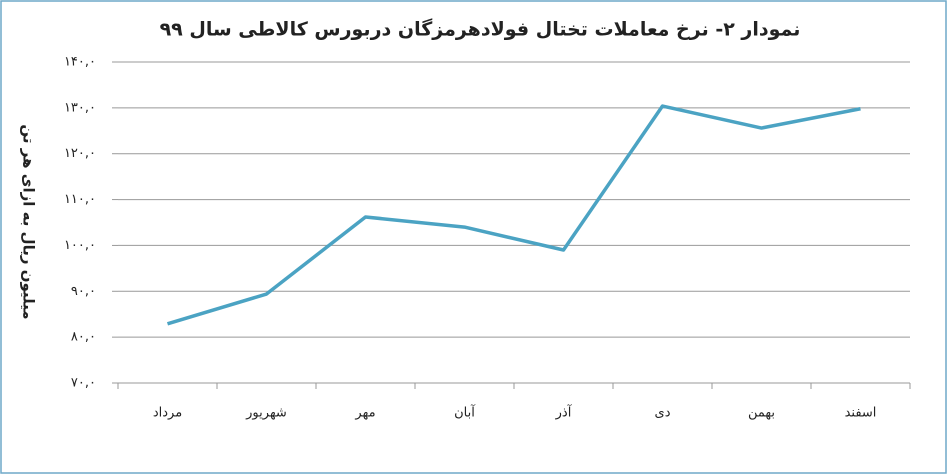 This screenshot has width=947, height=474. What do you see at coordinates (80, 153) in the screenshot?
I see `y-tick-label: ۱۲۰,۰` at bounding box center [80, 153].